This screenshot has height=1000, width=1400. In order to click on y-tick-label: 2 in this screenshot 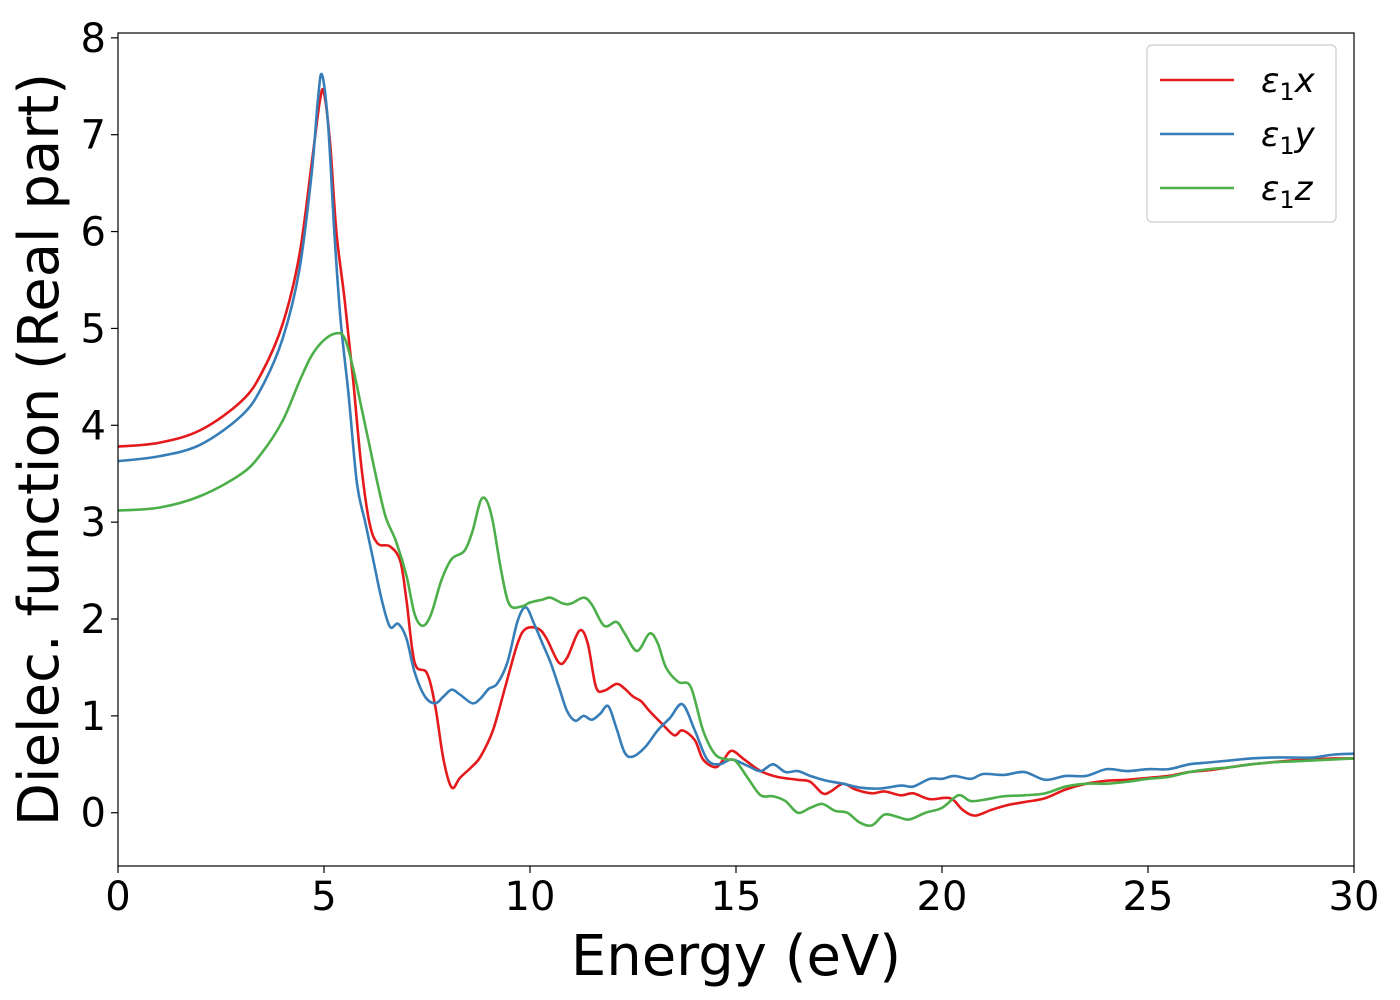, I will do `click(93, 620)`.